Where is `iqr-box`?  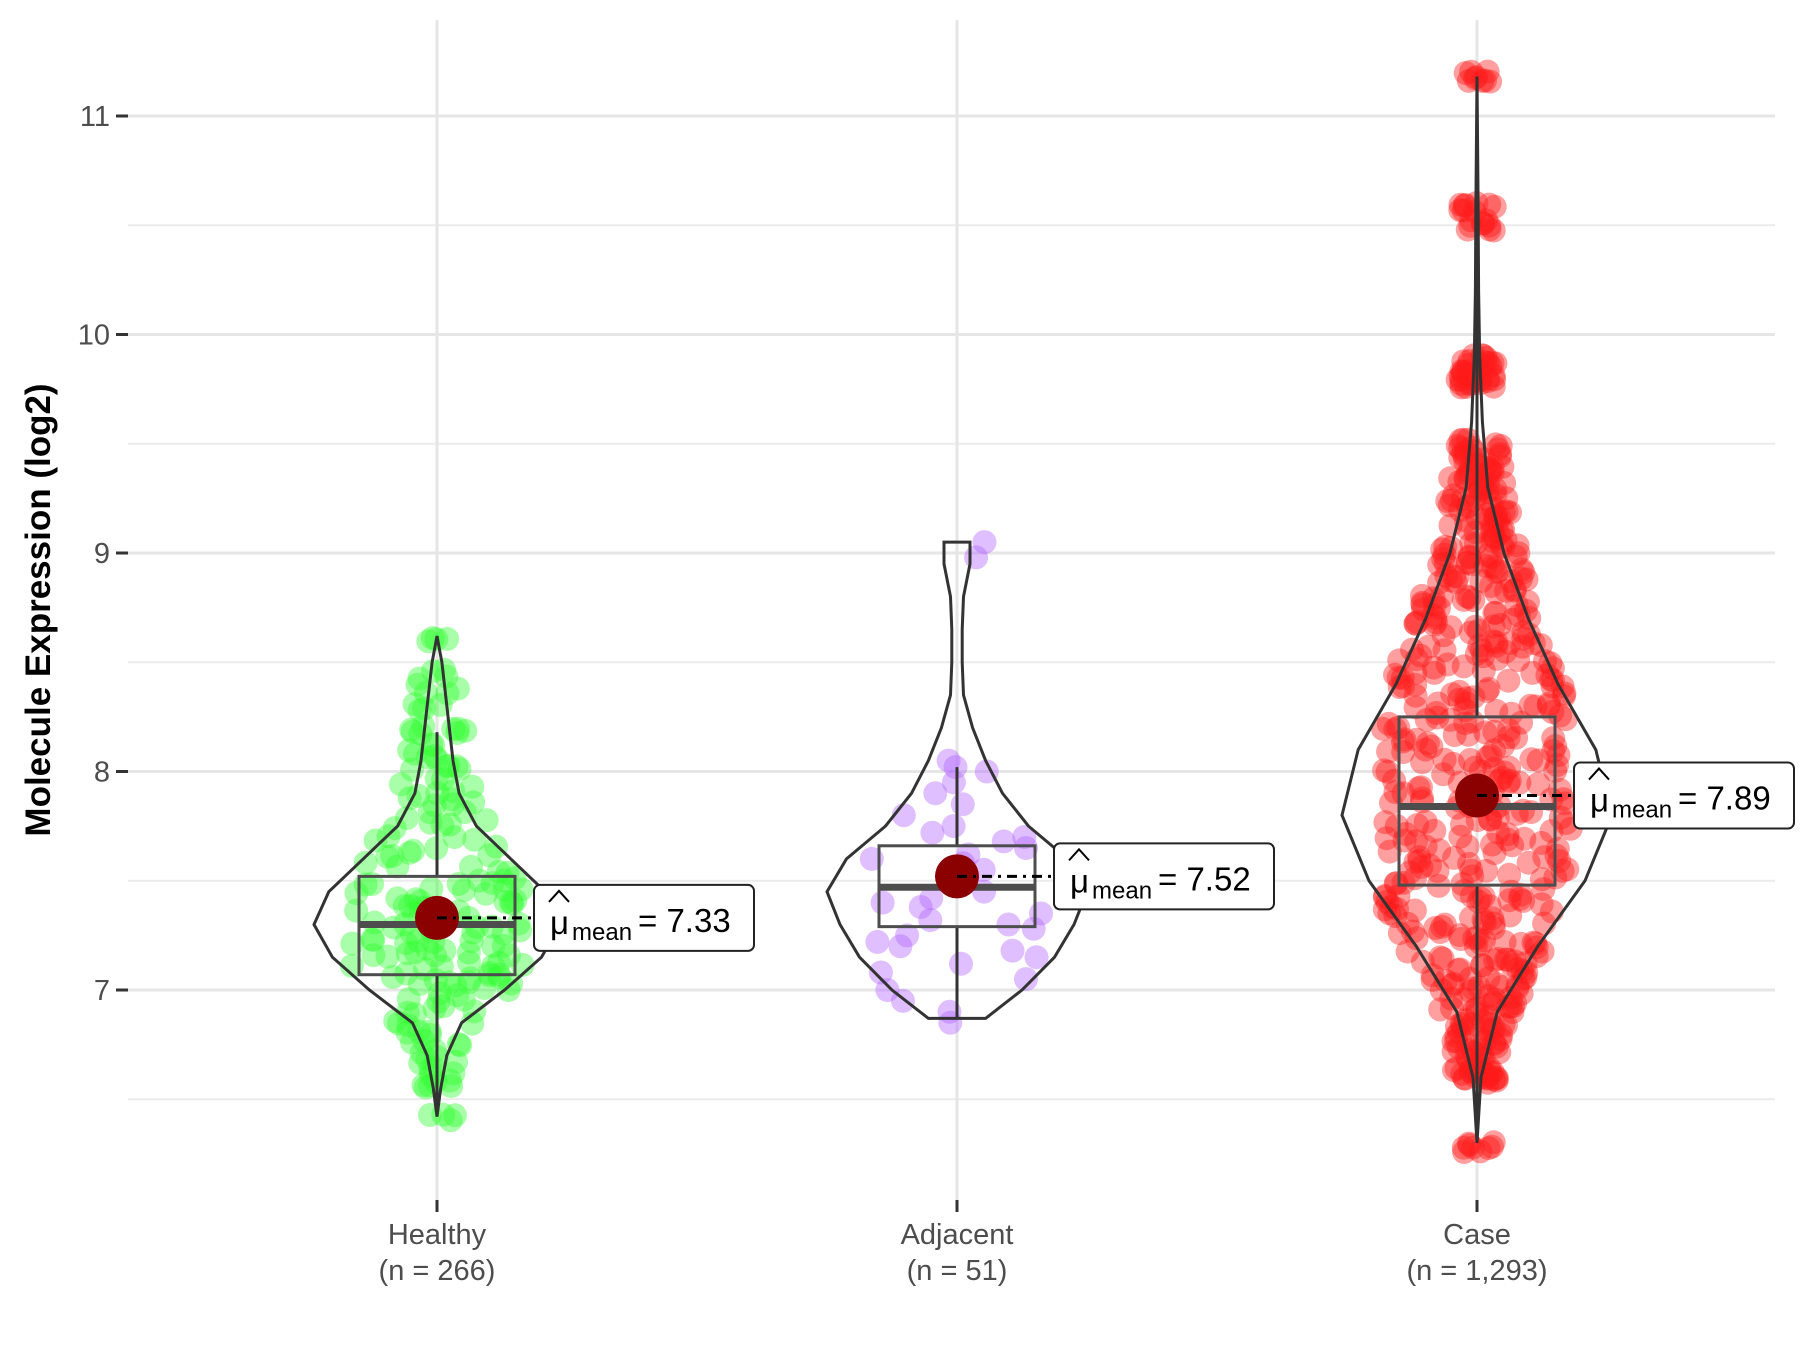 iqr-box is located at coordinates (1477, 801).